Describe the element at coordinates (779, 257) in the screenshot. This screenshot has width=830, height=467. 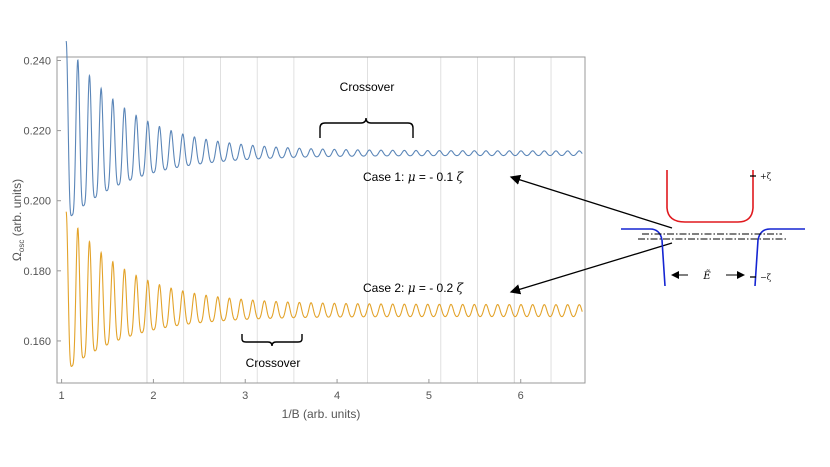
I see `inset-lower-band-right` at that location.